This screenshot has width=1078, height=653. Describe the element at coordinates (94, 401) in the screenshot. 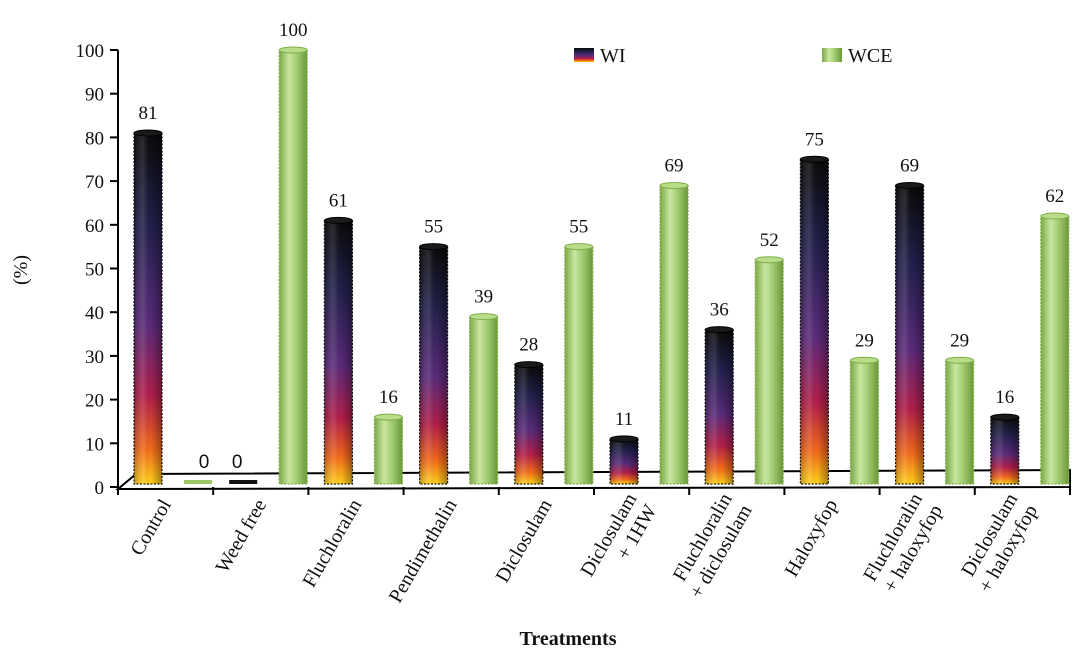

I see `y-tick-label: 20` at that location.